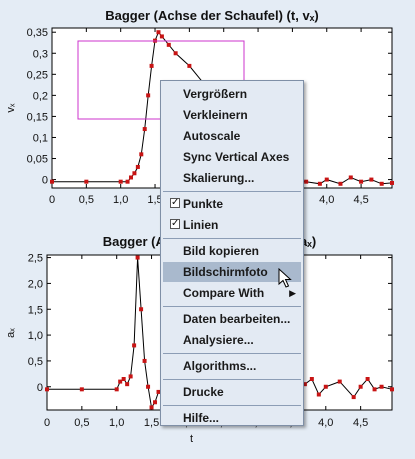  I want to click on menu-item-vergroessern: Vergrößern, so click(232, 94).